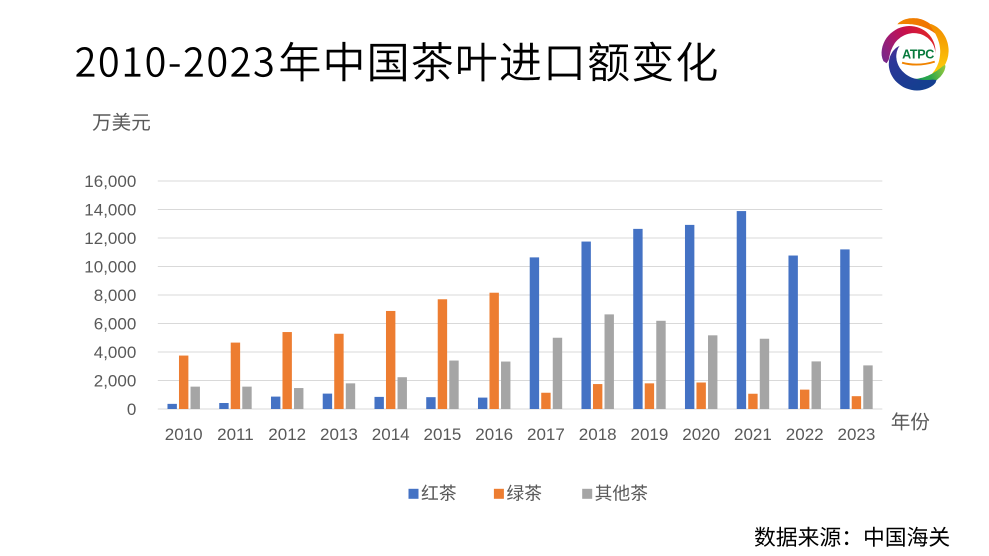 The image size is (989, 556). Describe the element at coordinates (391, 434) in the screenshot. I see `svg-text: 2014` at that location.